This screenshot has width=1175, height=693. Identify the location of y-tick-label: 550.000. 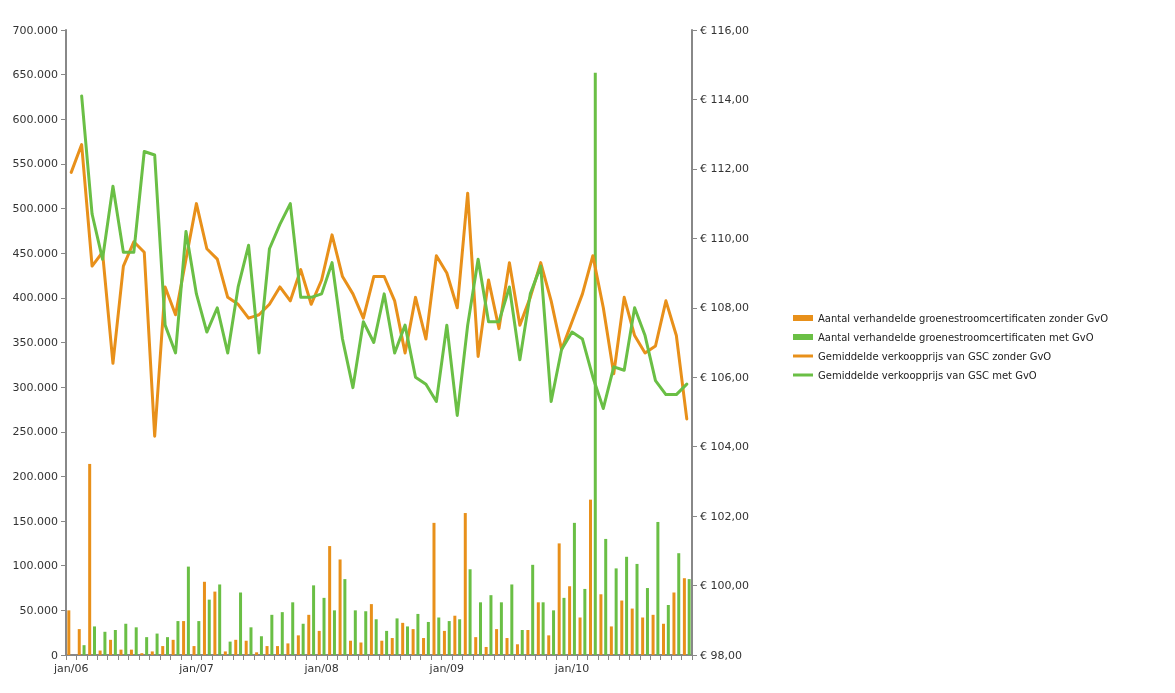
(35, 164).